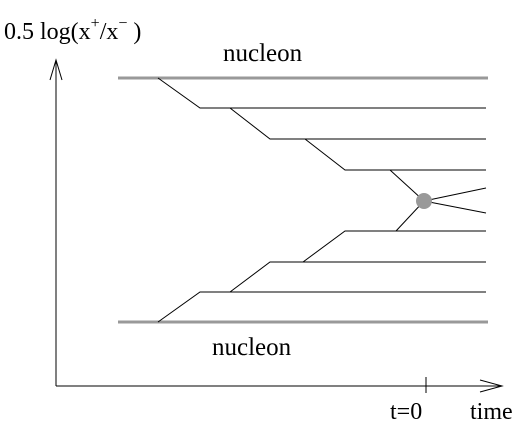 The width and height of the screenshot is (526, 426). I want to click on y-axis-label-main: 0.5 log(x, so click(47, 32).